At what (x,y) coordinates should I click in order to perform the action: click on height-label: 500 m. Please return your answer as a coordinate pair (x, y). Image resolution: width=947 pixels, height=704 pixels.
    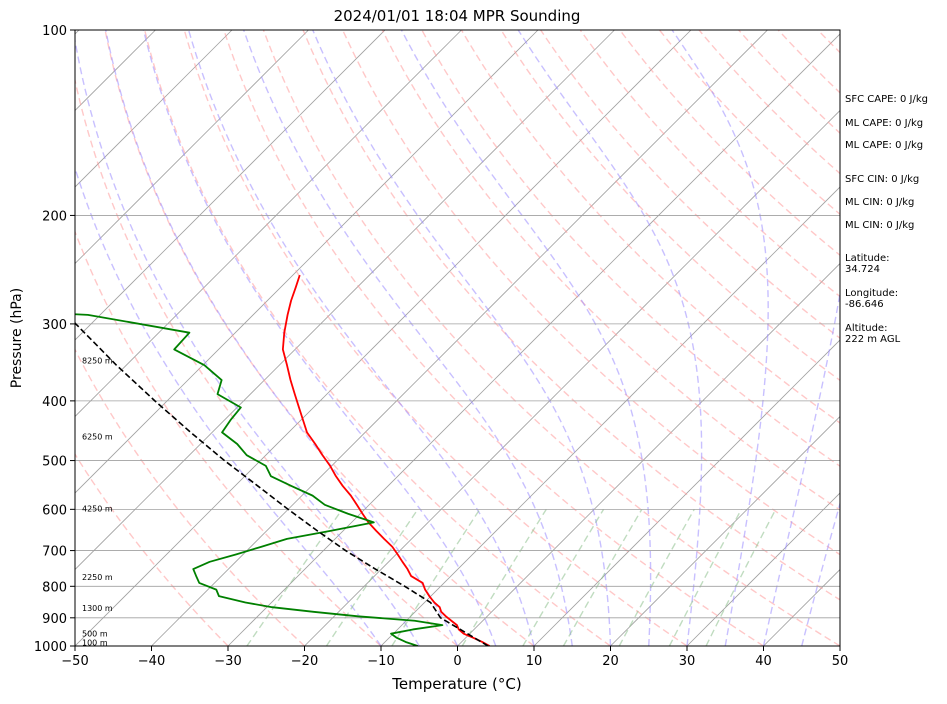
    Looking at the image, I should click on (95, 633).